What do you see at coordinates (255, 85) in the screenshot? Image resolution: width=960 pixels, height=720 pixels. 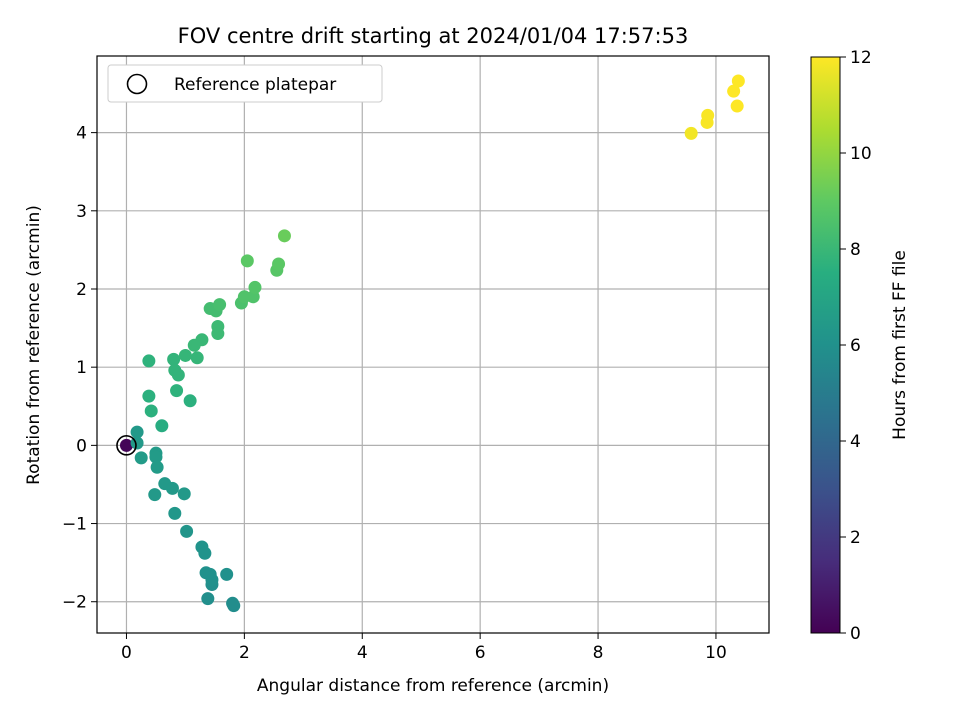 I see `legend-entry-reference: Reference platepar` at bounding box center [255, 85].